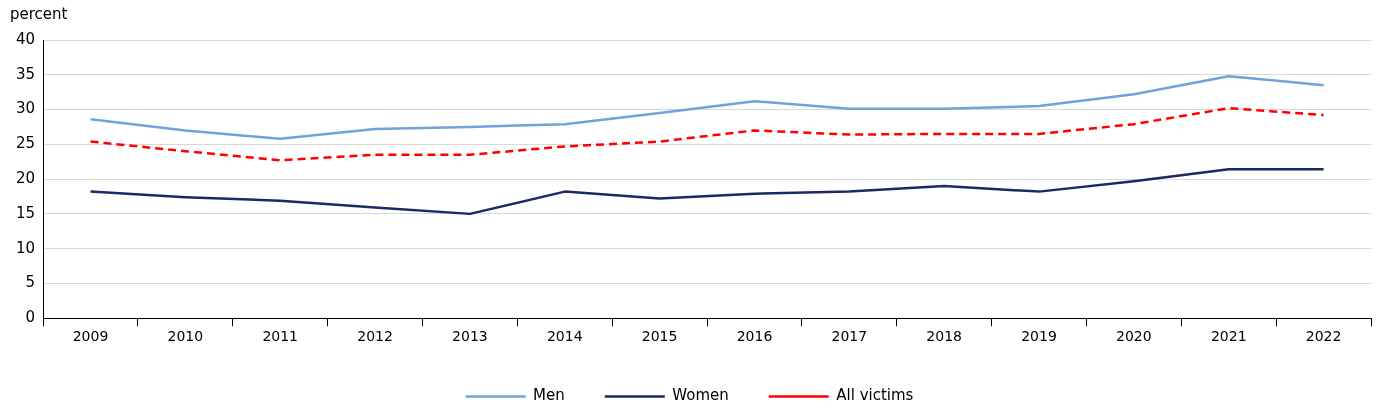  I want to click on x-tick-label: 2013, so click(470, 336).